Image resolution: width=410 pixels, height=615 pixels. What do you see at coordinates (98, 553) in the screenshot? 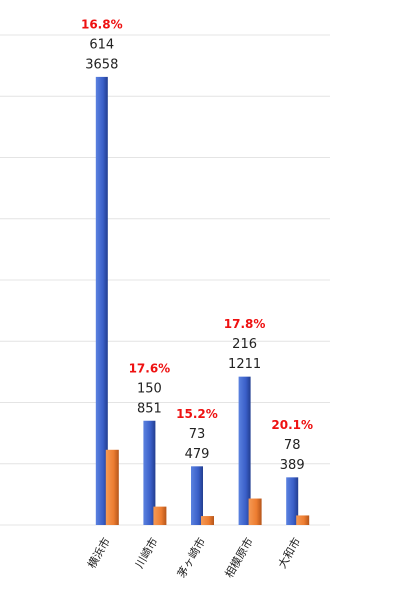
I see `x-tick-label: 横浜市` at bounding box center [98, 553].